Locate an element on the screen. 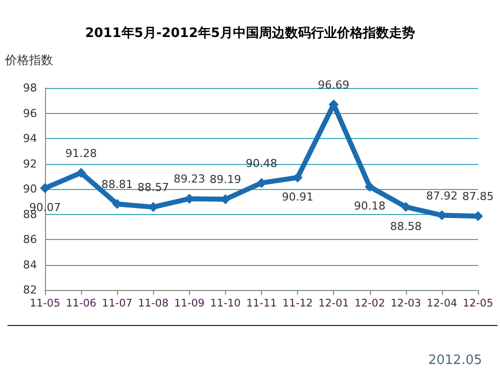  data-label: 90.18 is located at coordinates (370, 206).